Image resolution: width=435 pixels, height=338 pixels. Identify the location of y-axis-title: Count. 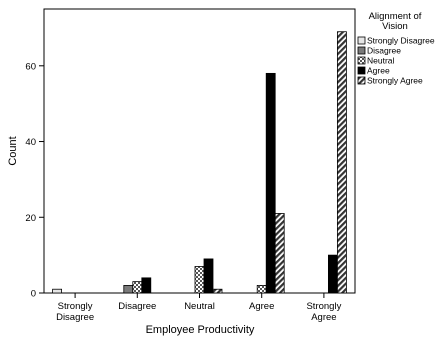
(13, 150).